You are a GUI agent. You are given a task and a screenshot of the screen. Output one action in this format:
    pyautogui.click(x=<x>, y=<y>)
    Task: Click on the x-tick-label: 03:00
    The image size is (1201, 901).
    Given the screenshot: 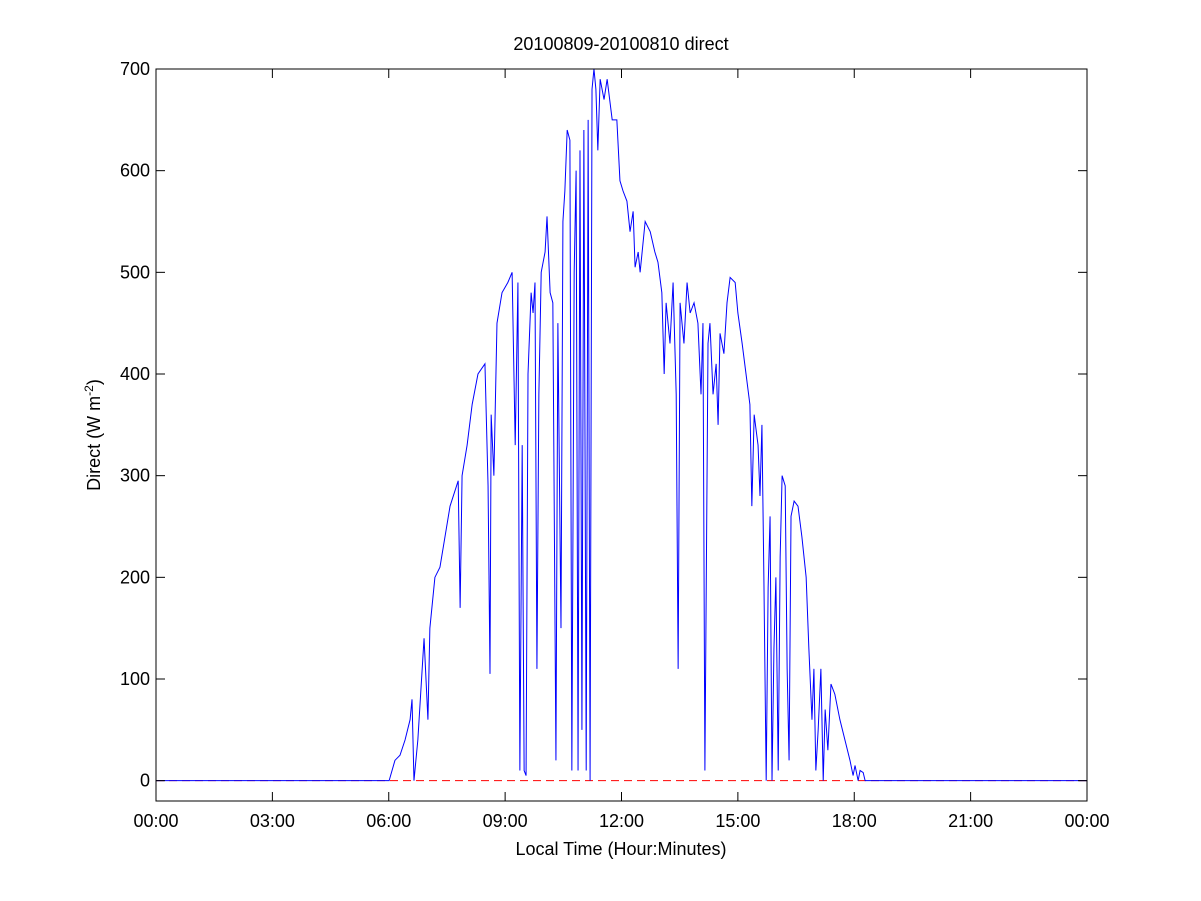 What is the action you would take?
    pyautogui.click(x=272, y=821)
    